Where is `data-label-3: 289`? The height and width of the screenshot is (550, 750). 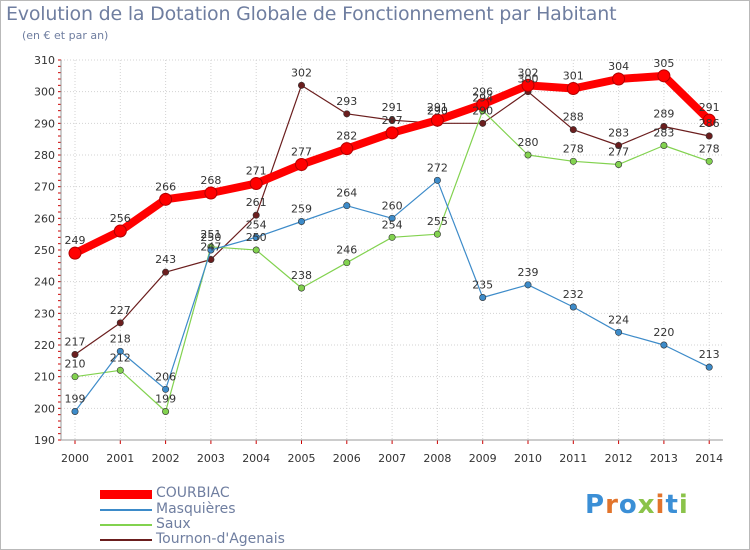
data-label-3: 289 is located at coordinates (663, 114).